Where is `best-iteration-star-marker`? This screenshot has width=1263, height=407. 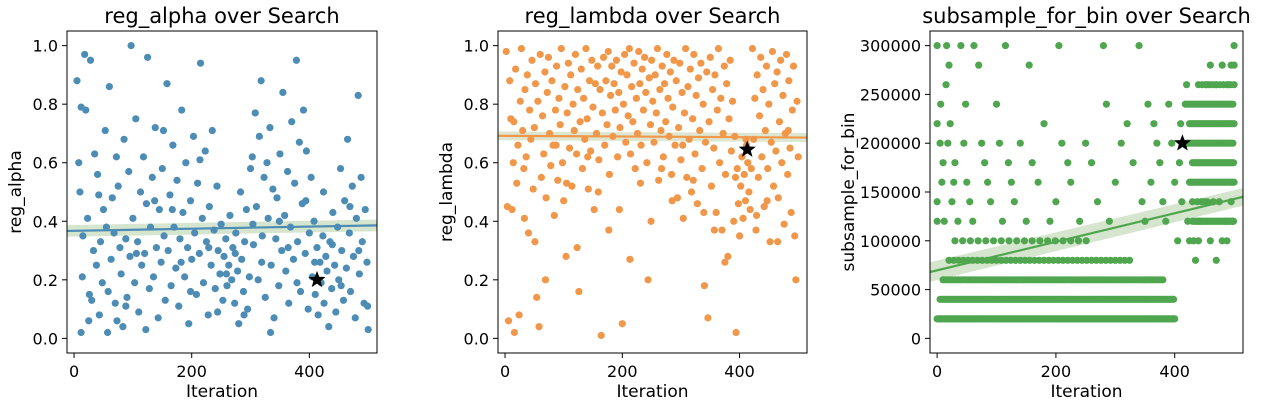 best-iteration-star-marker is located at coordinates (317, 279).